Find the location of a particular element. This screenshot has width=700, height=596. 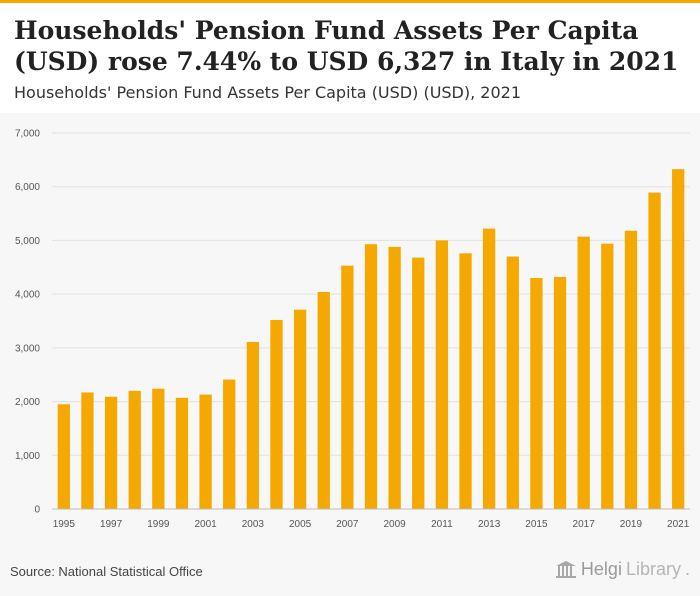

bar-2017 is located at coordinates (583, 372).